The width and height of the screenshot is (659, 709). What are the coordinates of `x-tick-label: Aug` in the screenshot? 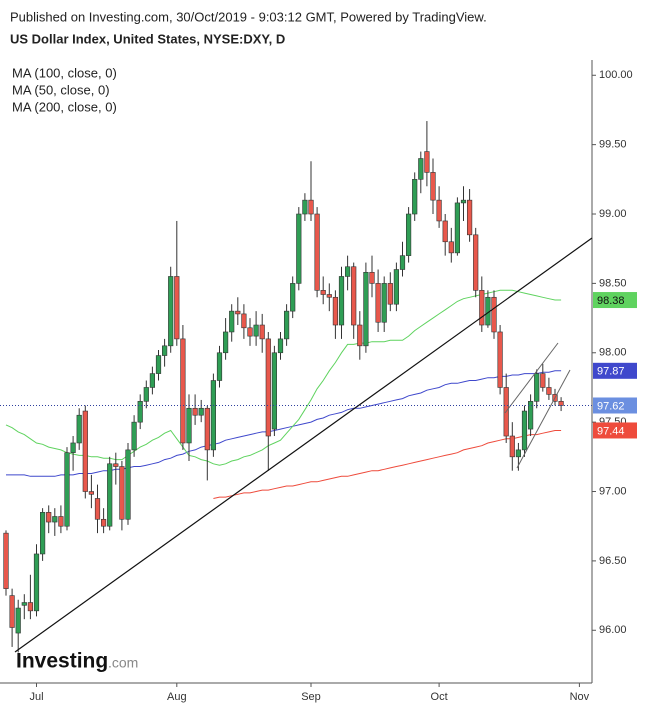 It's located at (177, 697).